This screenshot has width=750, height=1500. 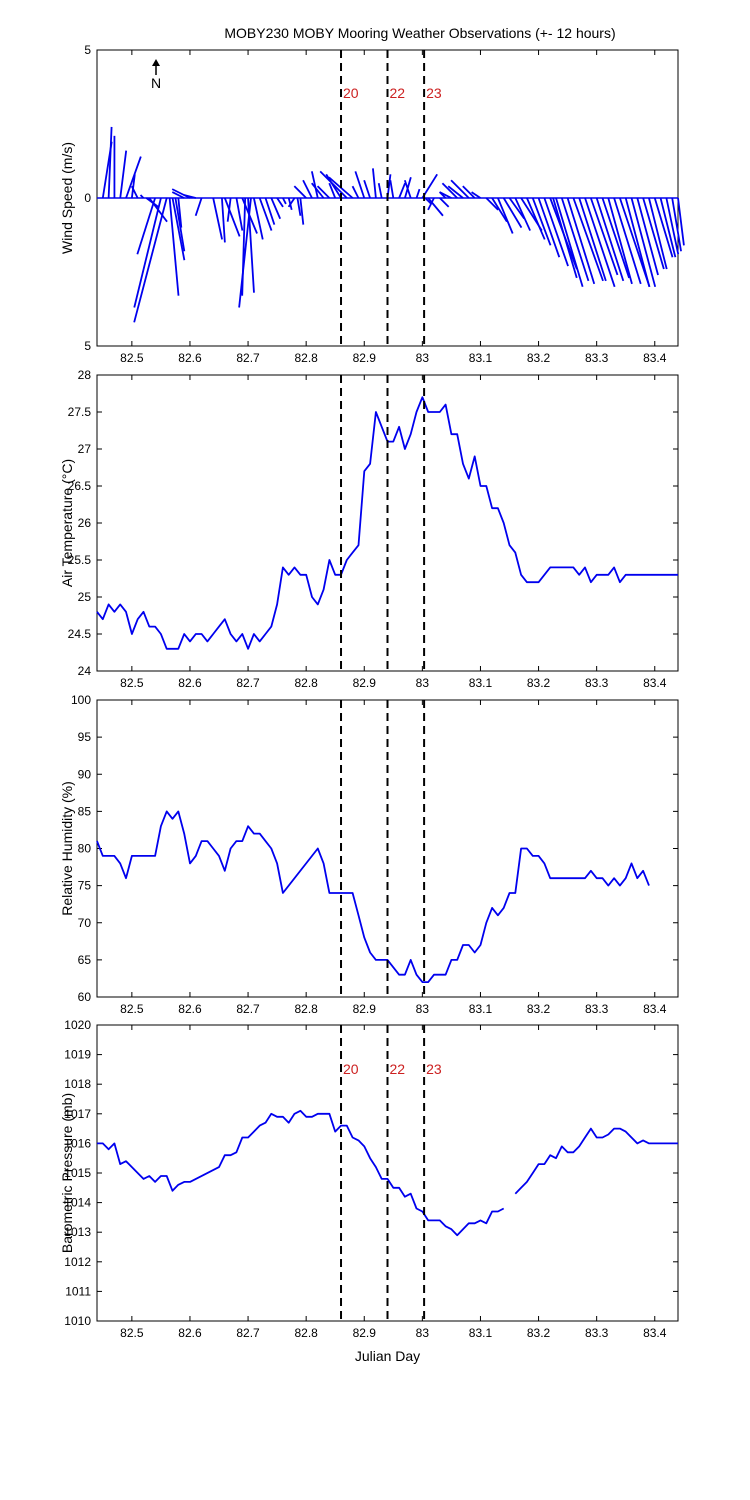 I want to click on y-tick-label: 70, so click(x=85, y=923).